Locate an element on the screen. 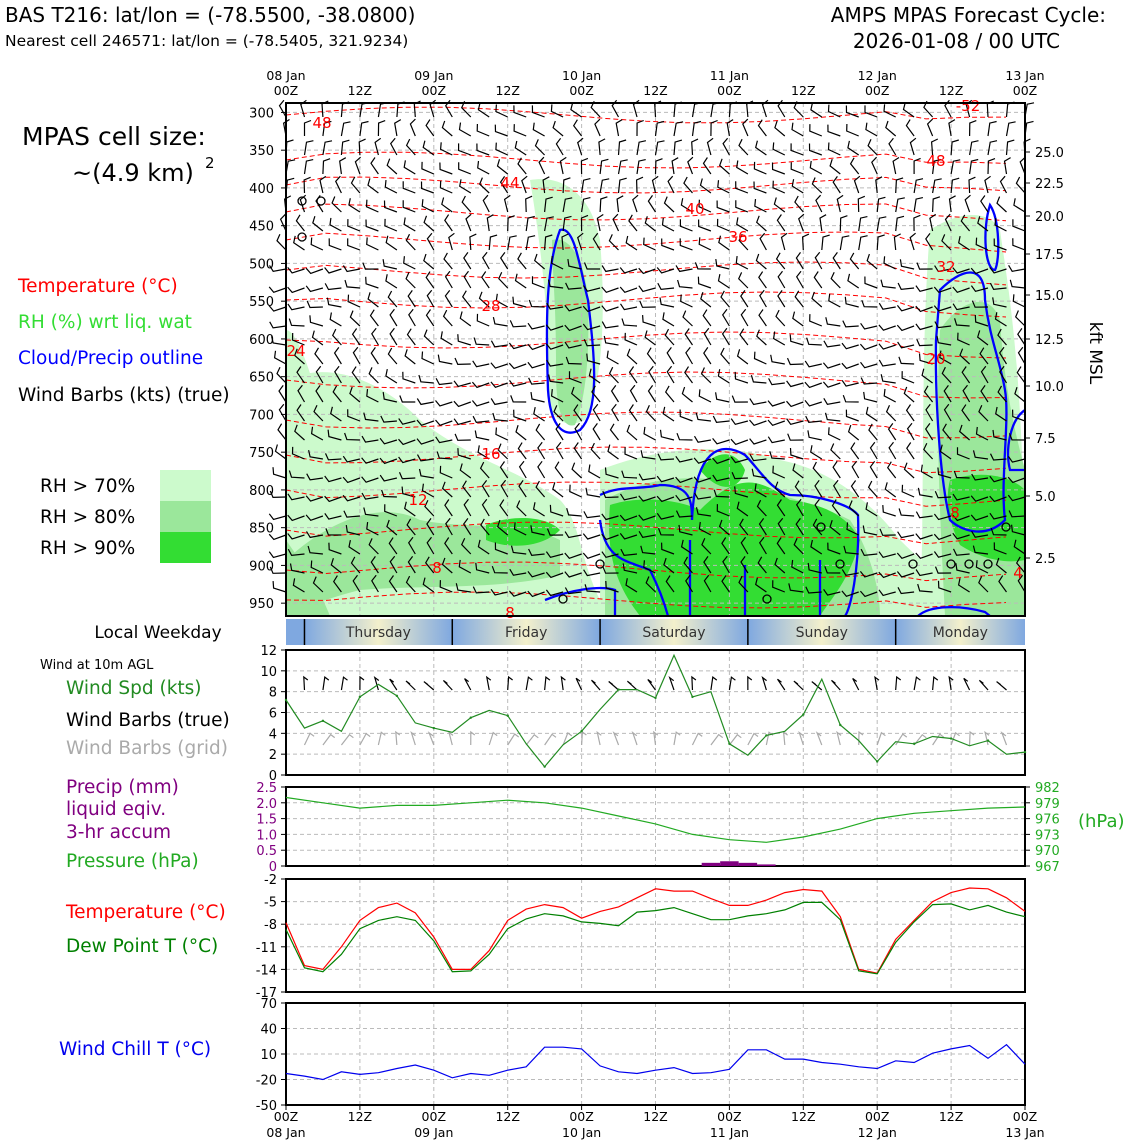  kft-tick-label: 20.0 is located at coordinates (1049, 217).